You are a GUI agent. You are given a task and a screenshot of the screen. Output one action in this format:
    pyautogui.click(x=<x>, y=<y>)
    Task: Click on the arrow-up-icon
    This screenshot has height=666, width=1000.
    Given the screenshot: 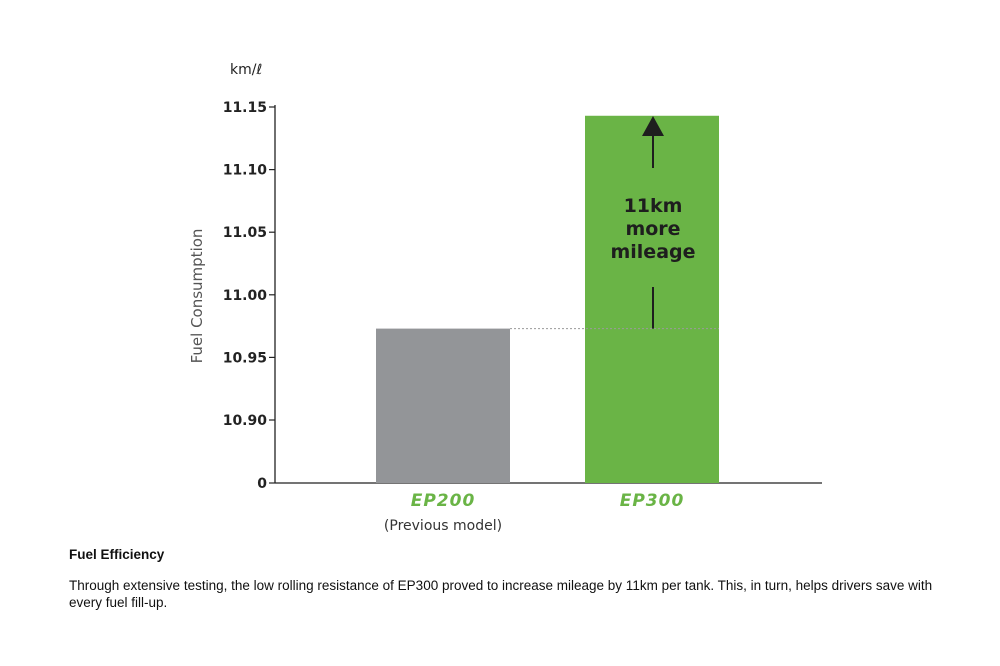 What is the action you would take?
    pyautogui.click(x=653, y=126)
    